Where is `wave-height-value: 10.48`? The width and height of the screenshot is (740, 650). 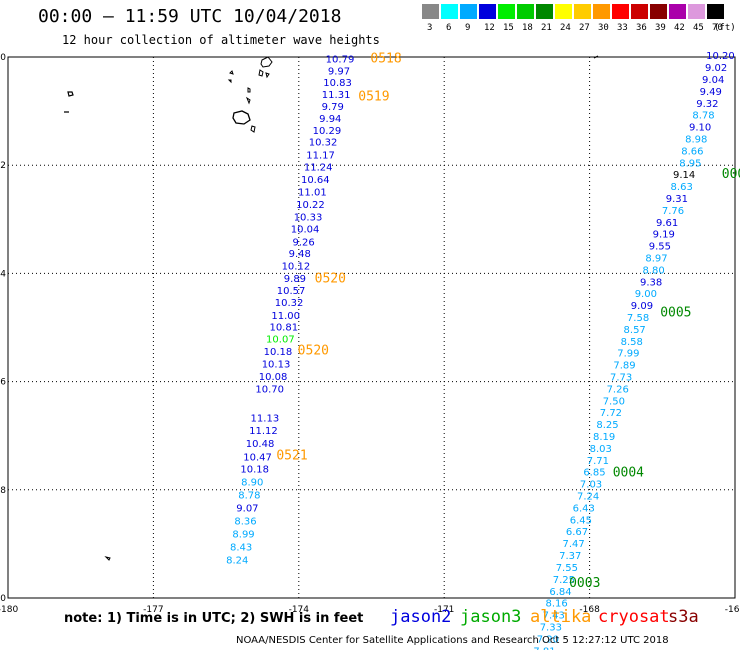 wave-height-value: 10.48 is located at coordinates (260, 444).